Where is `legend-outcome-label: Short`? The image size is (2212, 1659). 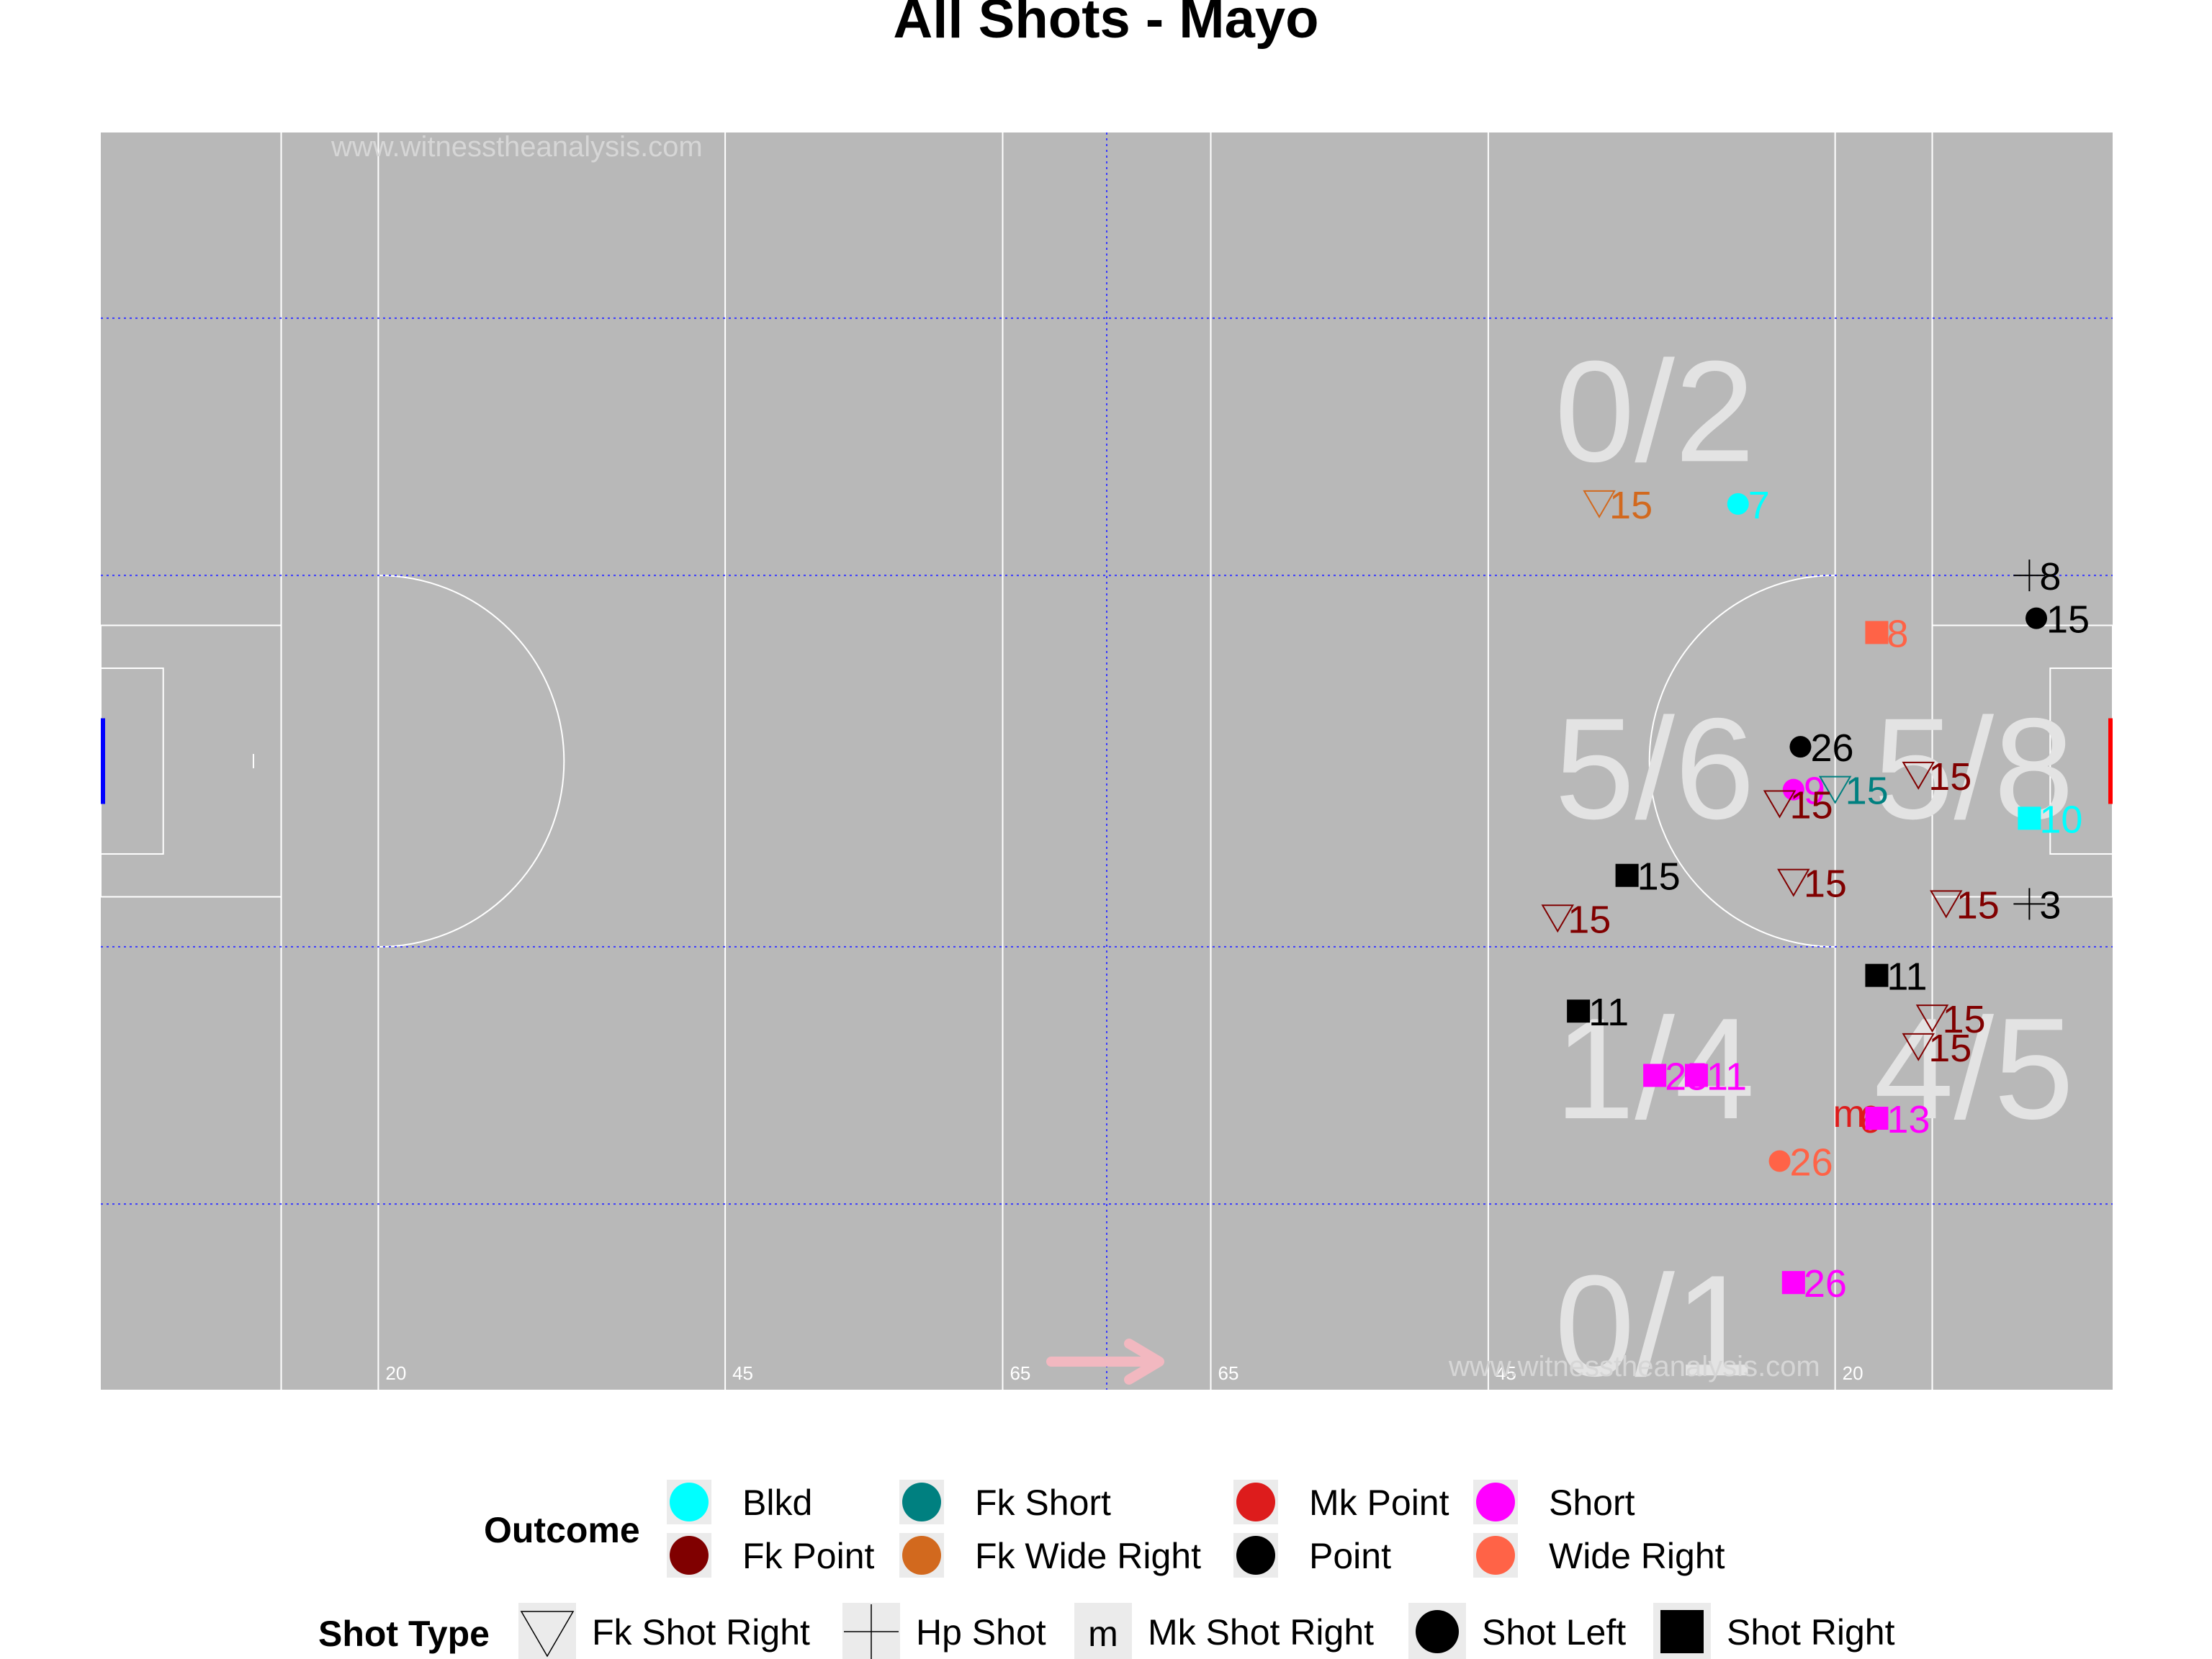 legend-outcome-label: Short is located at coordinates (1592, 1503).